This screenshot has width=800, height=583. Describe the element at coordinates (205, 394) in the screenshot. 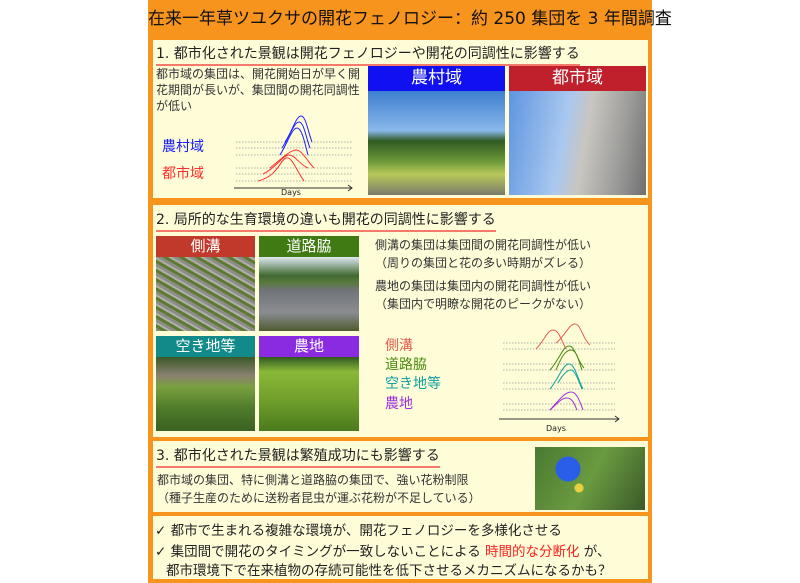

I see `vacant-lot-image` at that location.